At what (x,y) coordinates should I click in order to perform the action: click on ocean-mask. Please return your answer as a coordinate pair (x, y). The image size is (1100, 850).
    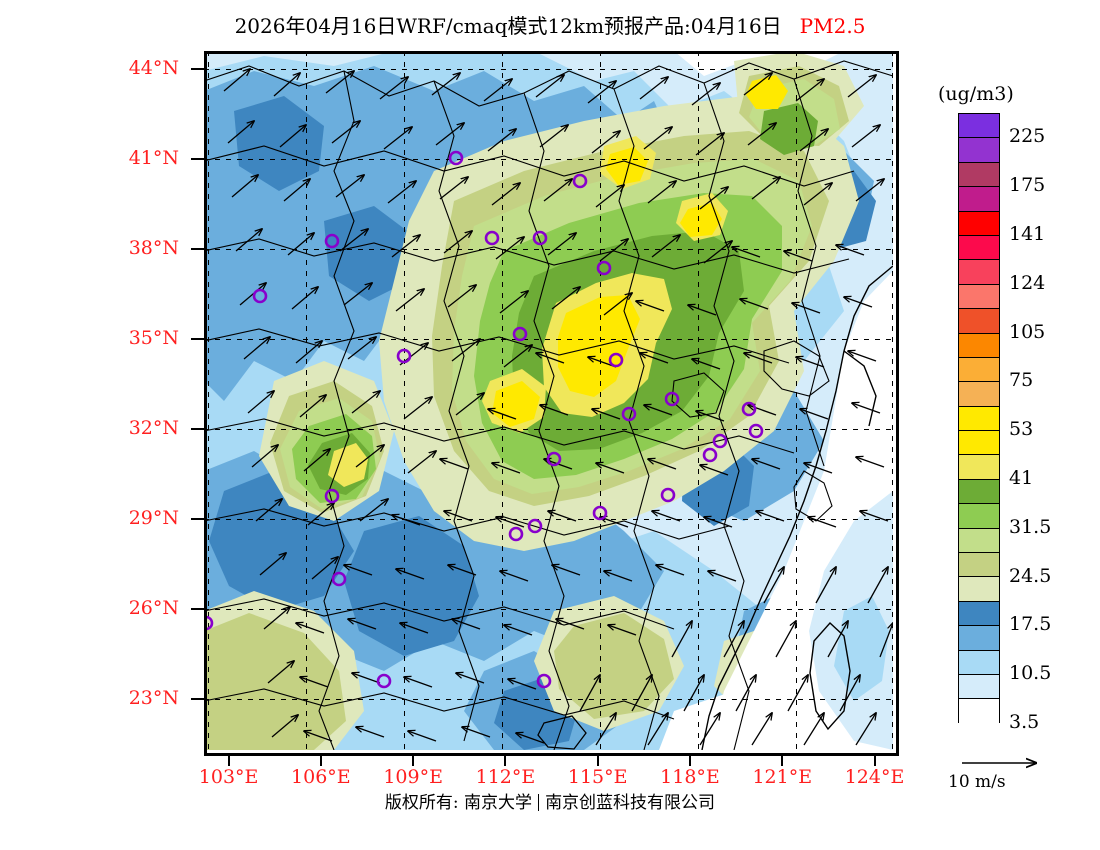
    Looking at the image, I should click on (776, 510).